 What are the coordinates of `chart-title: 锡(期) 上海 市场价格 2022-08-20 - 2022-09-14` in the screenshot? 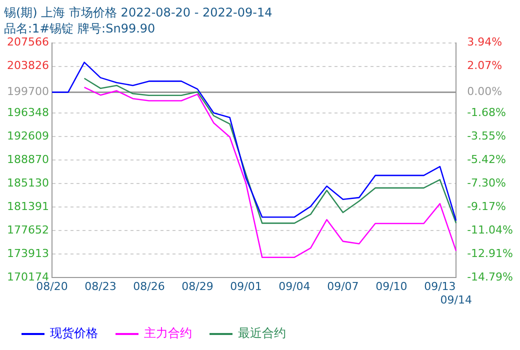 It's located at (137, 12).